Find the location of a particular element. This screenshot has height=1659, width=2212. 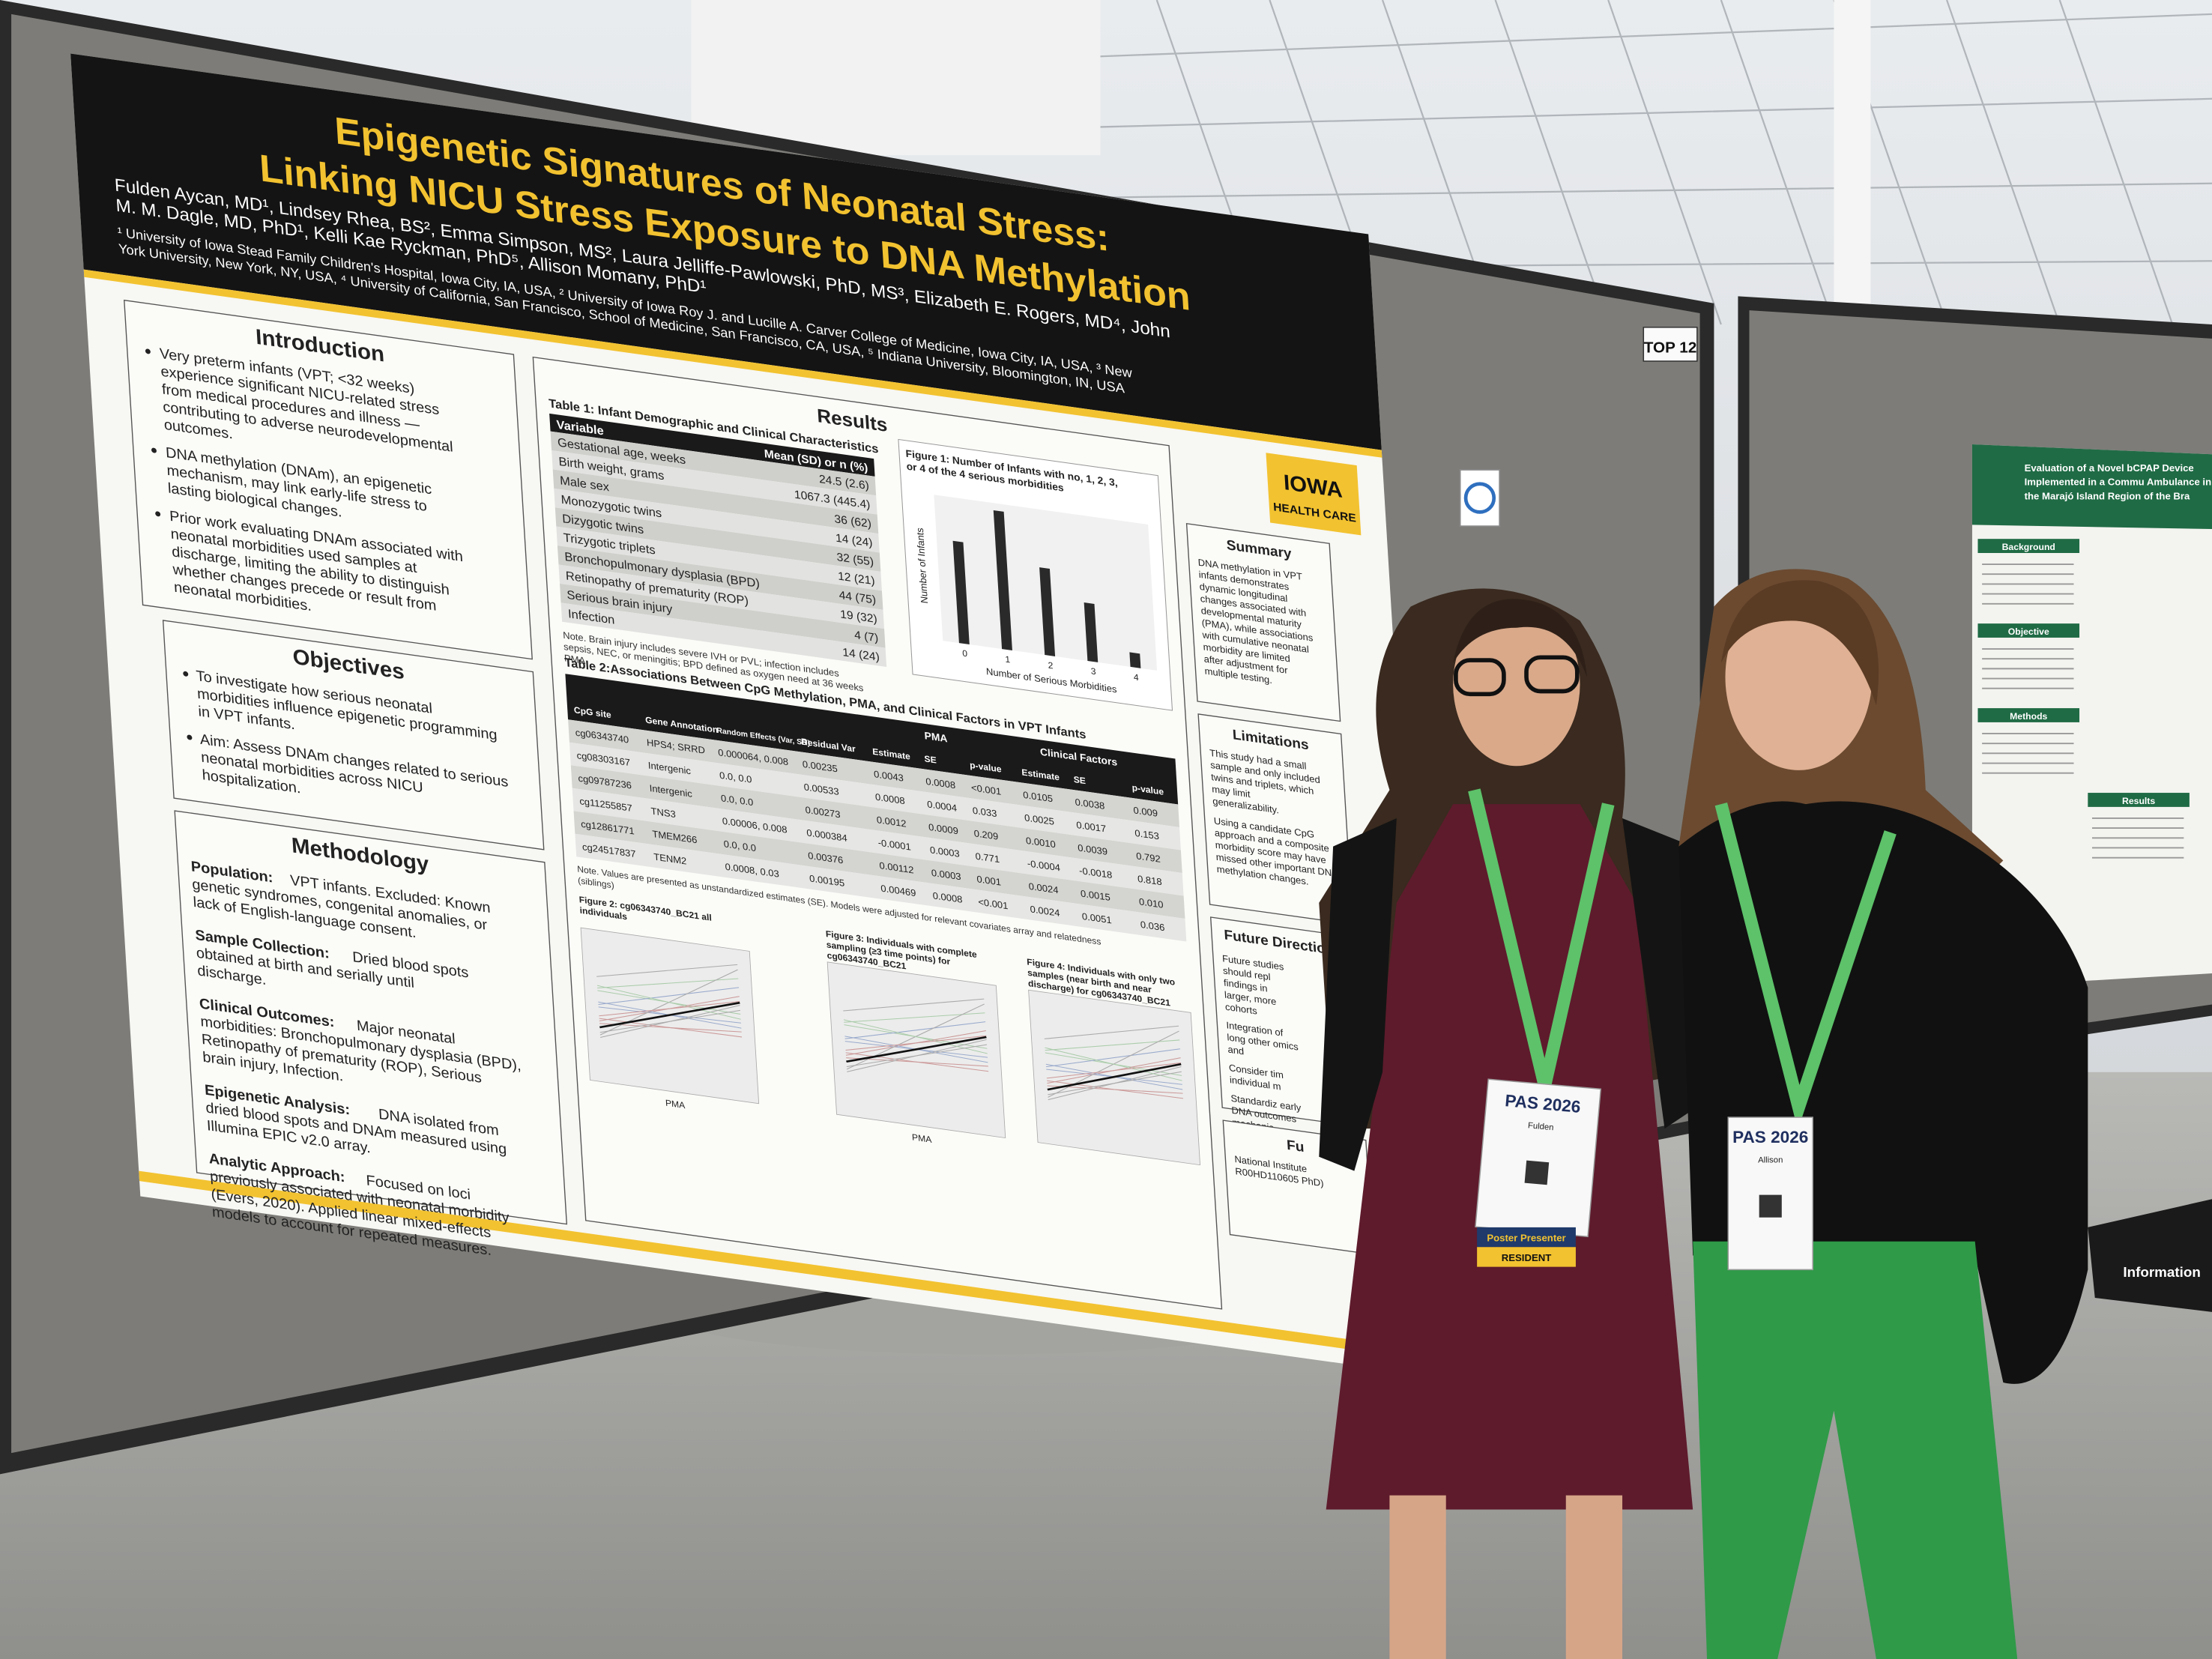

second-poster is located at coordinates (2091, 716).